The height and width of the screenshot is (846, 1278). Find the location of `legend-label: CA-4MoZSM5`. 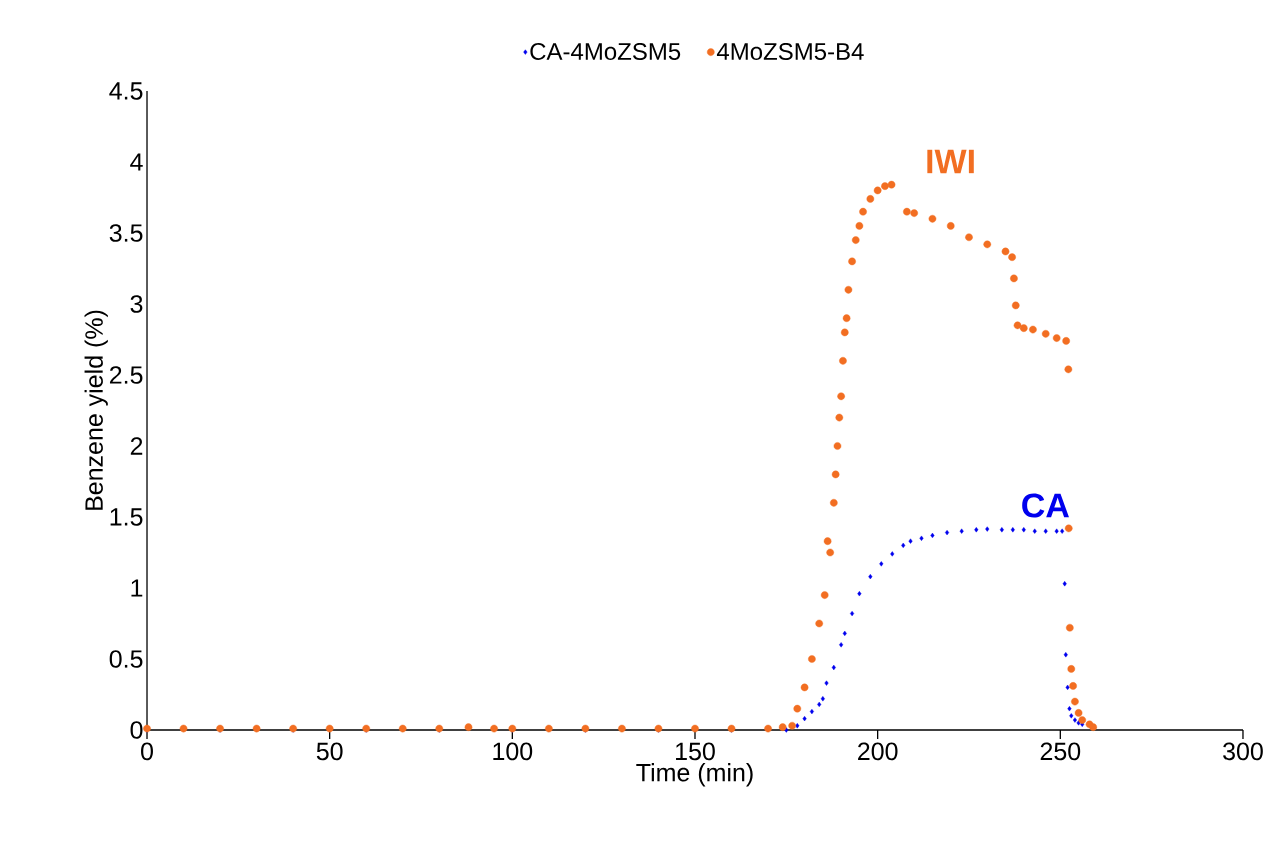

legend-label: CA-4MoZSM5 is located at coordinates (605, 51).